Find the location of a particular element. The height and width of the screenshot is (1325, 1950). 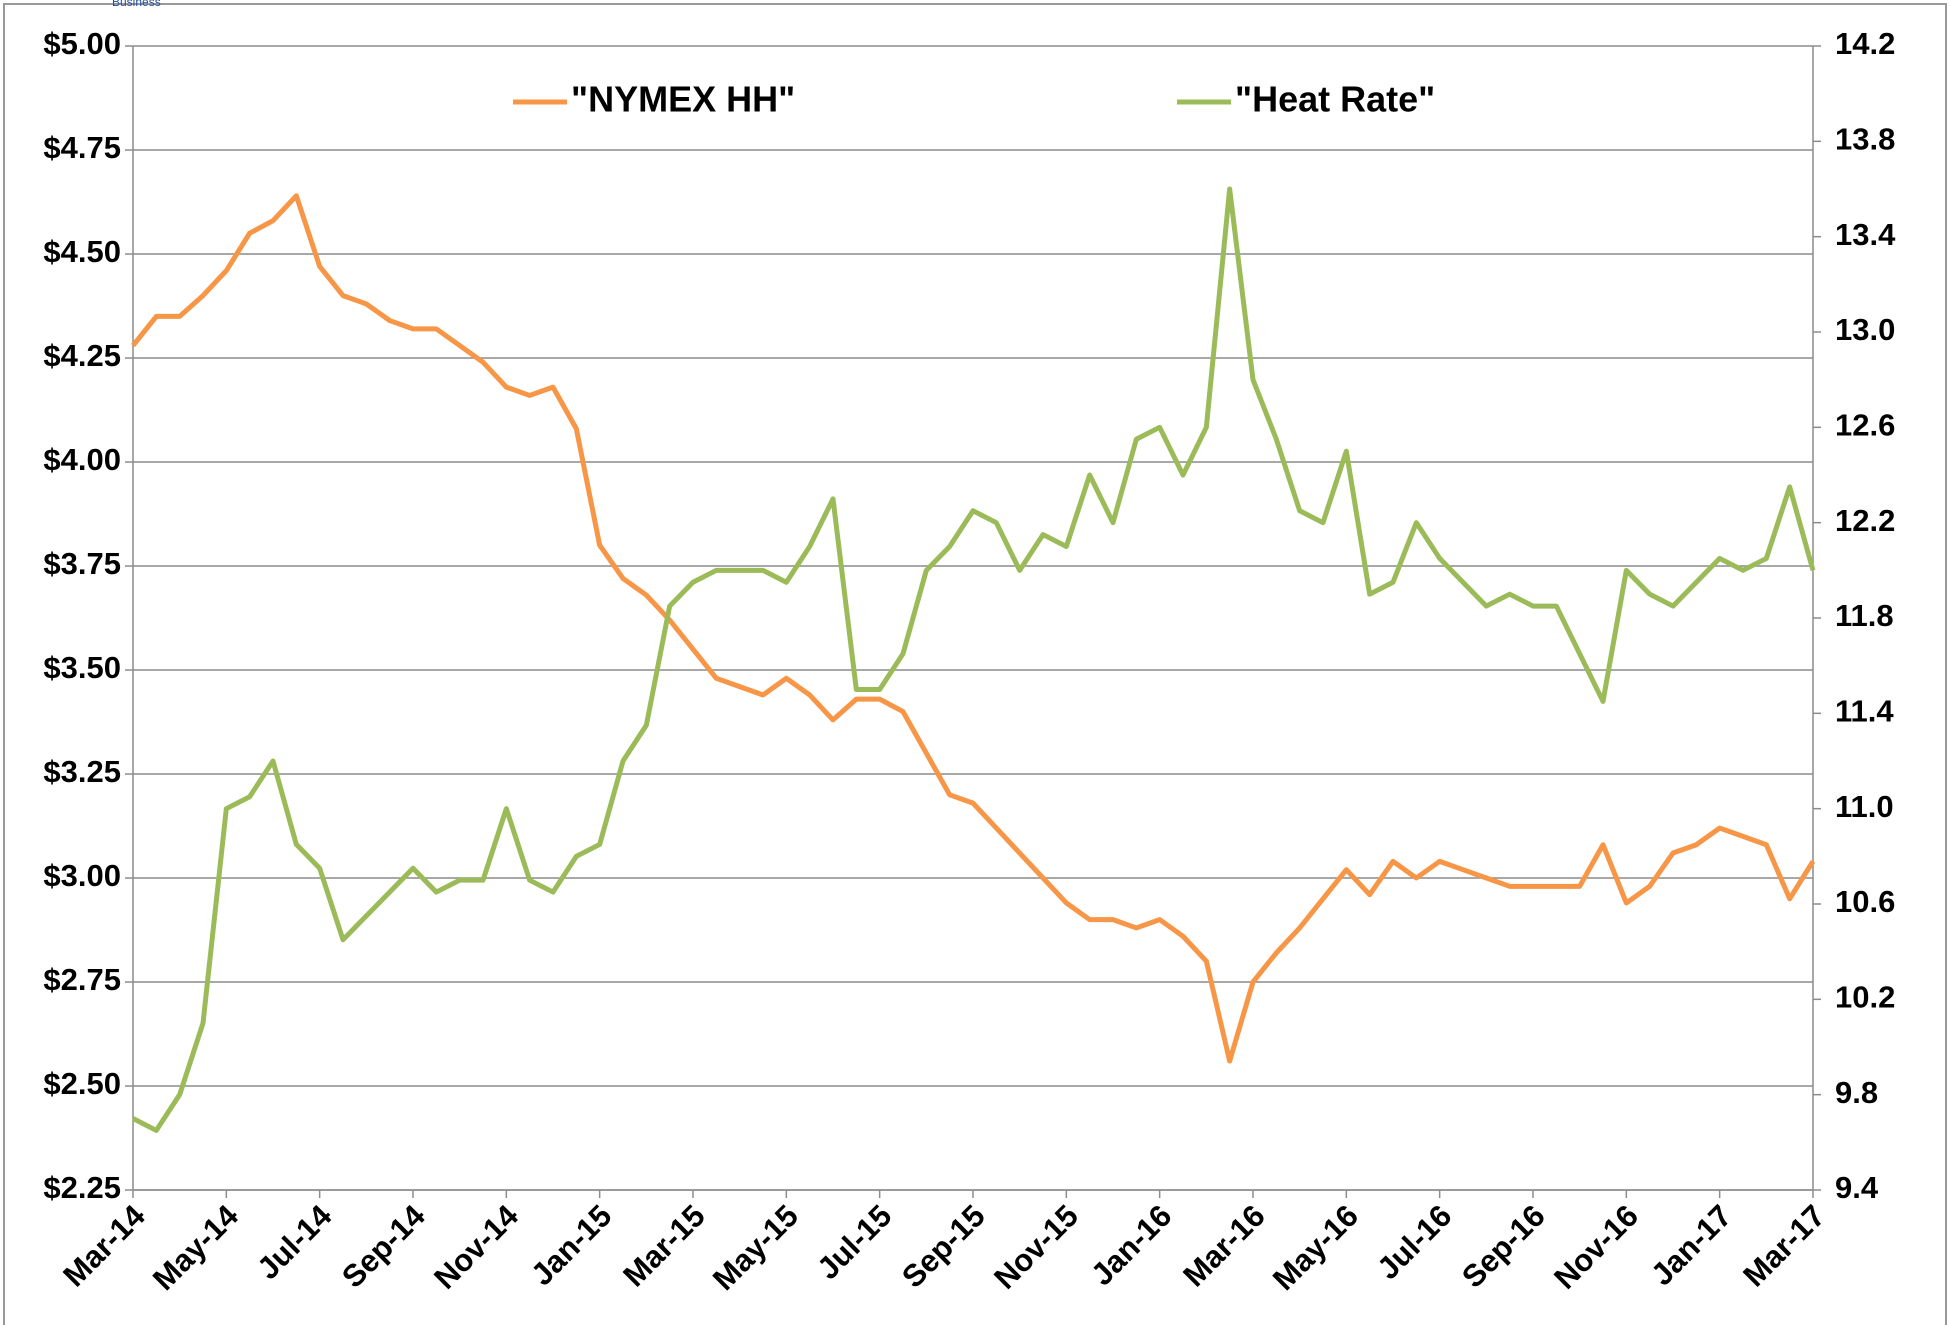

y2-tick-label: 11.8 is located at coordinates (1864, 615).